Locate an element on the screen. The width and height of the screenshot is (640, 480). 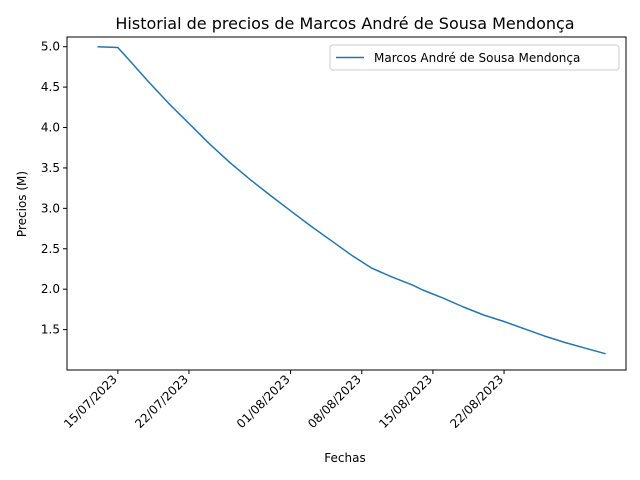
x-tick-label: 22/08/2023 is located at coordinates (476, 401).